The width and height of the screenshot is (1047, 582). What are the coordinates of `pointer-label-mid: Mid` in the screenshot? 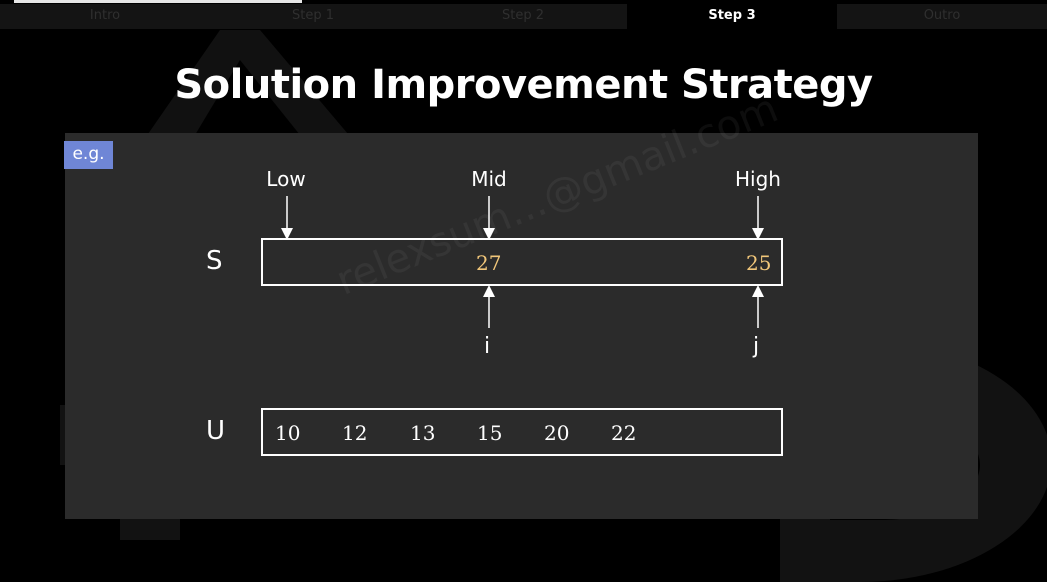 It's located at (489, 179).